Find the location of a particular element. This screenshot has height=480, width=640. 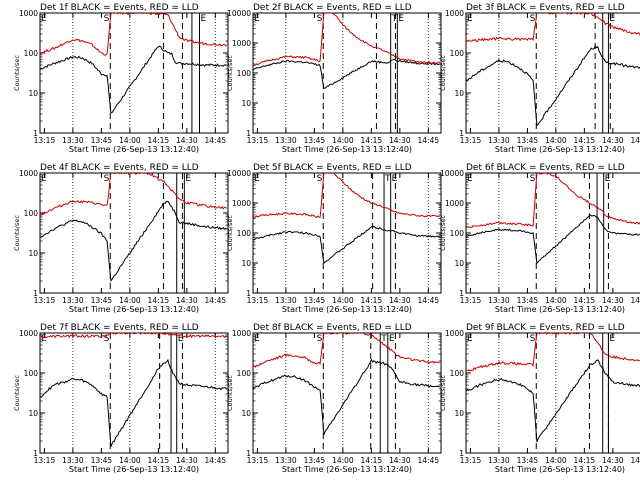

y-tick-label: 10000 is located at coordinates (239, 13).